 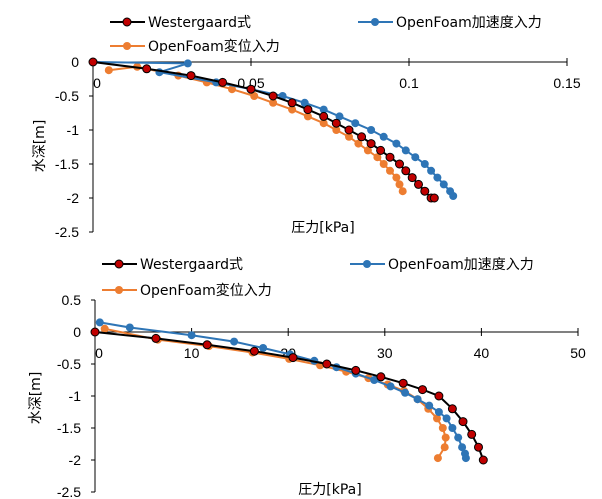 I want to click on y-tick-label: -1, so click(x=73, y=130).